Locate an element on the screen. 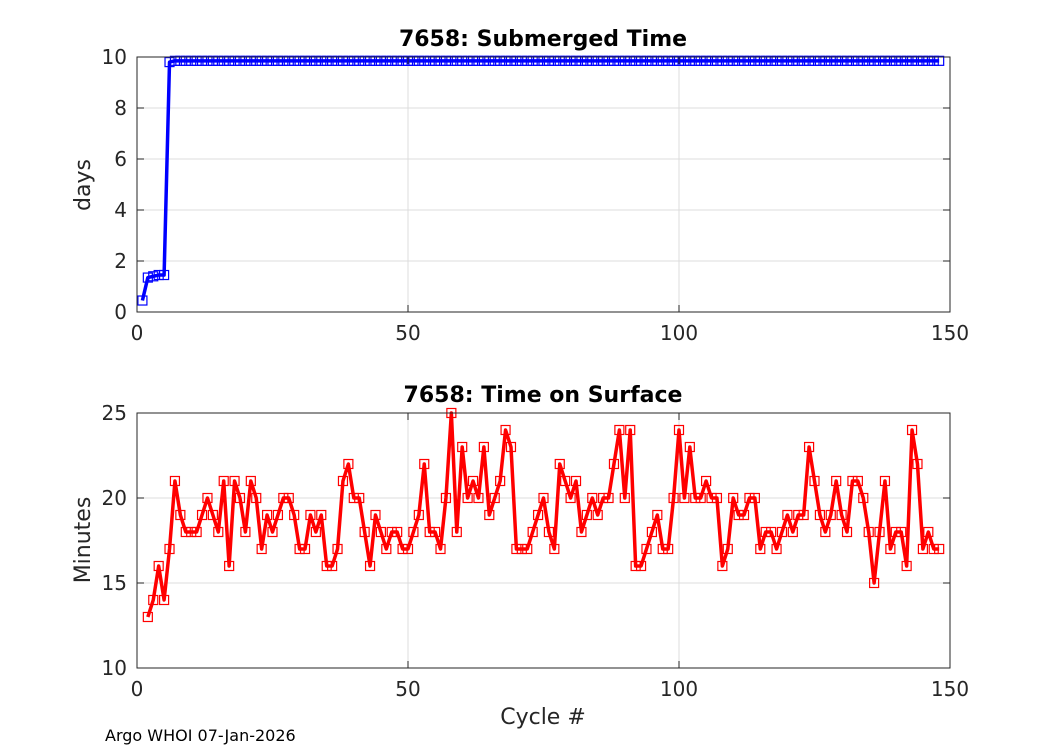 The height and width of the screenshot is (750, 1050). y-tick-label: 2 is located at coordinates (120, 261).